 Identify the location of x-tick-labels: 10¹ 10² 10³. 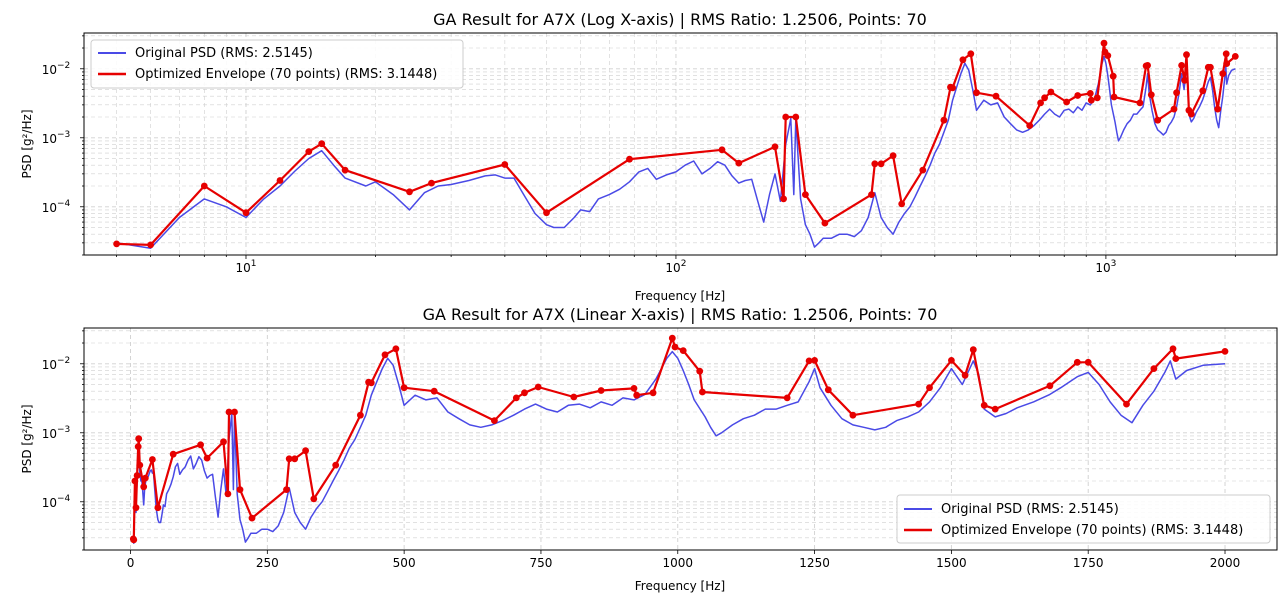
(675, 267).